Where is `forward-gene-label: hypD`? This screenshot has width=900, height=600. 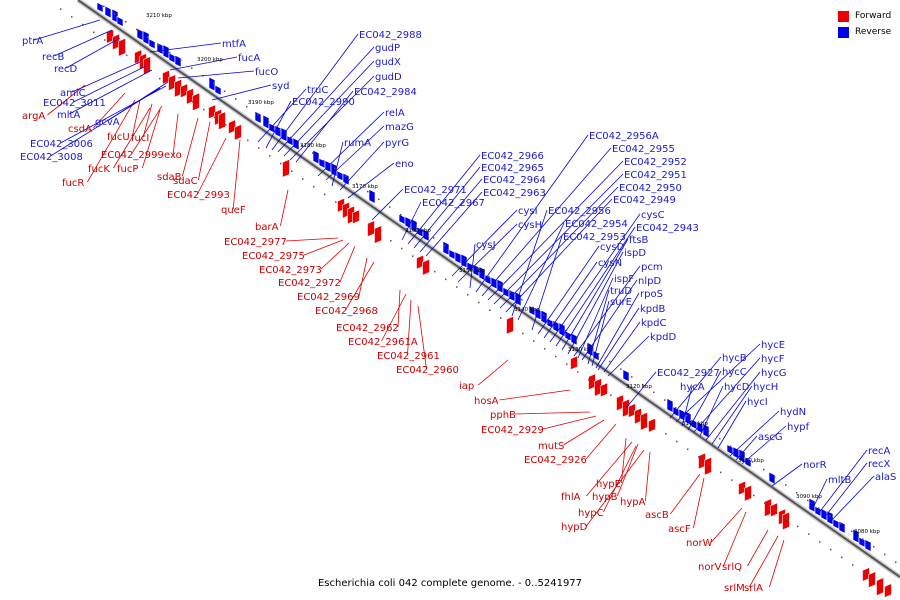 forward-gene-label: hypD is located at coordinates (574, 527).